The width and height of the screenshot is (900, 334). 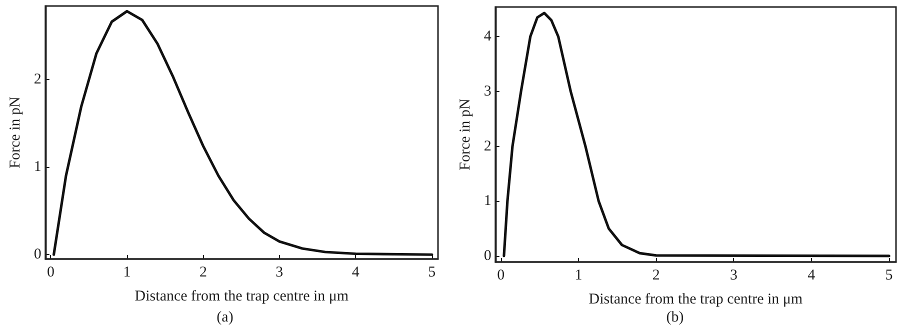 I want to click on text: (b), so click(x=675, y=318).